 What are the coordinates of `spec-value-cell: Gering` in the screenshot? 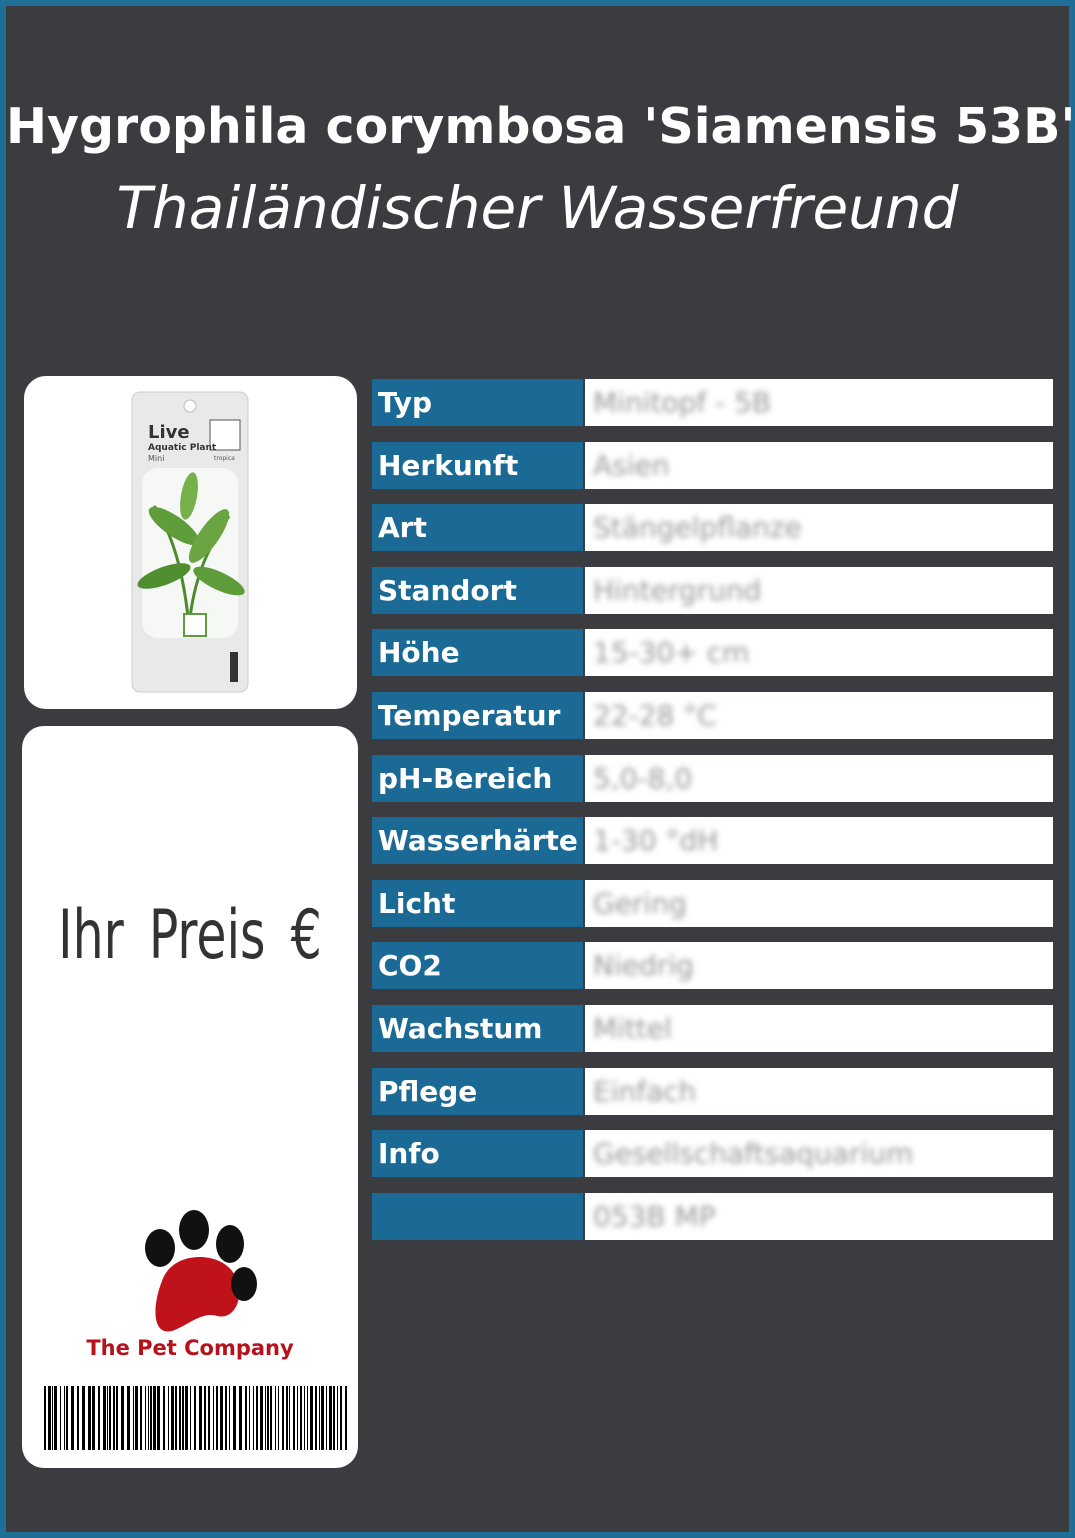 It's located at (819, 903).